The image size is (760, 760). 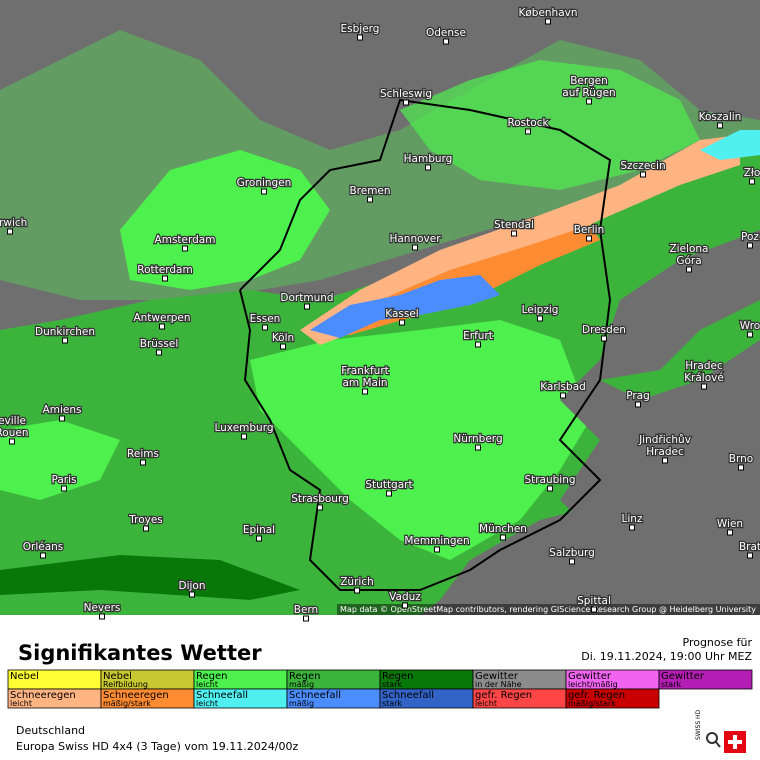 What do you see at coordinates (548, 609) in the screenshot?
I see `attribution-bg` at bounding box center [548, 609].